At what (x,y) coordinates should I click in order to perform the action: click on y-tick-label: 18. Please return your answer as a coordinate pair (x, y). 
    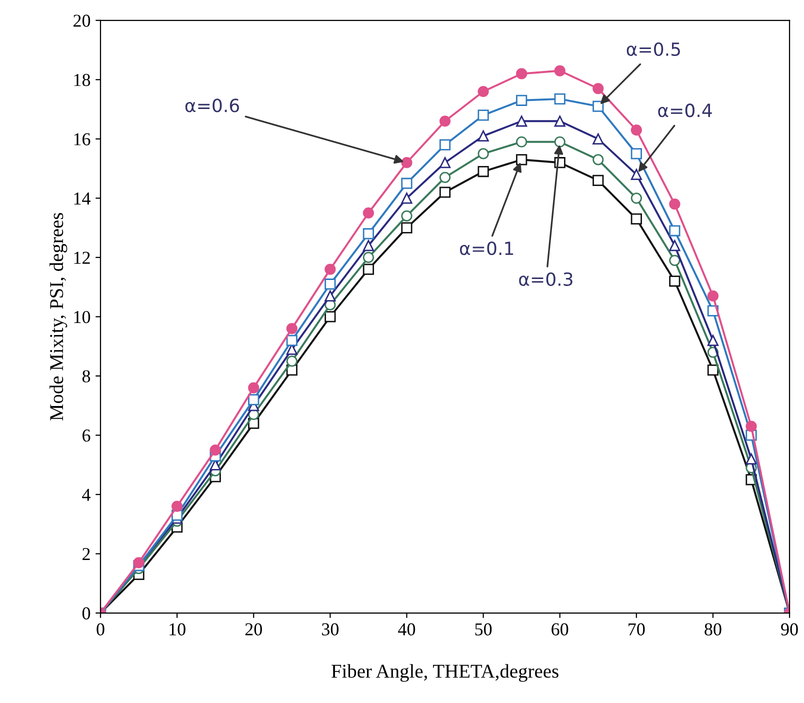
    Looking at the image, I should click on (82, 80).